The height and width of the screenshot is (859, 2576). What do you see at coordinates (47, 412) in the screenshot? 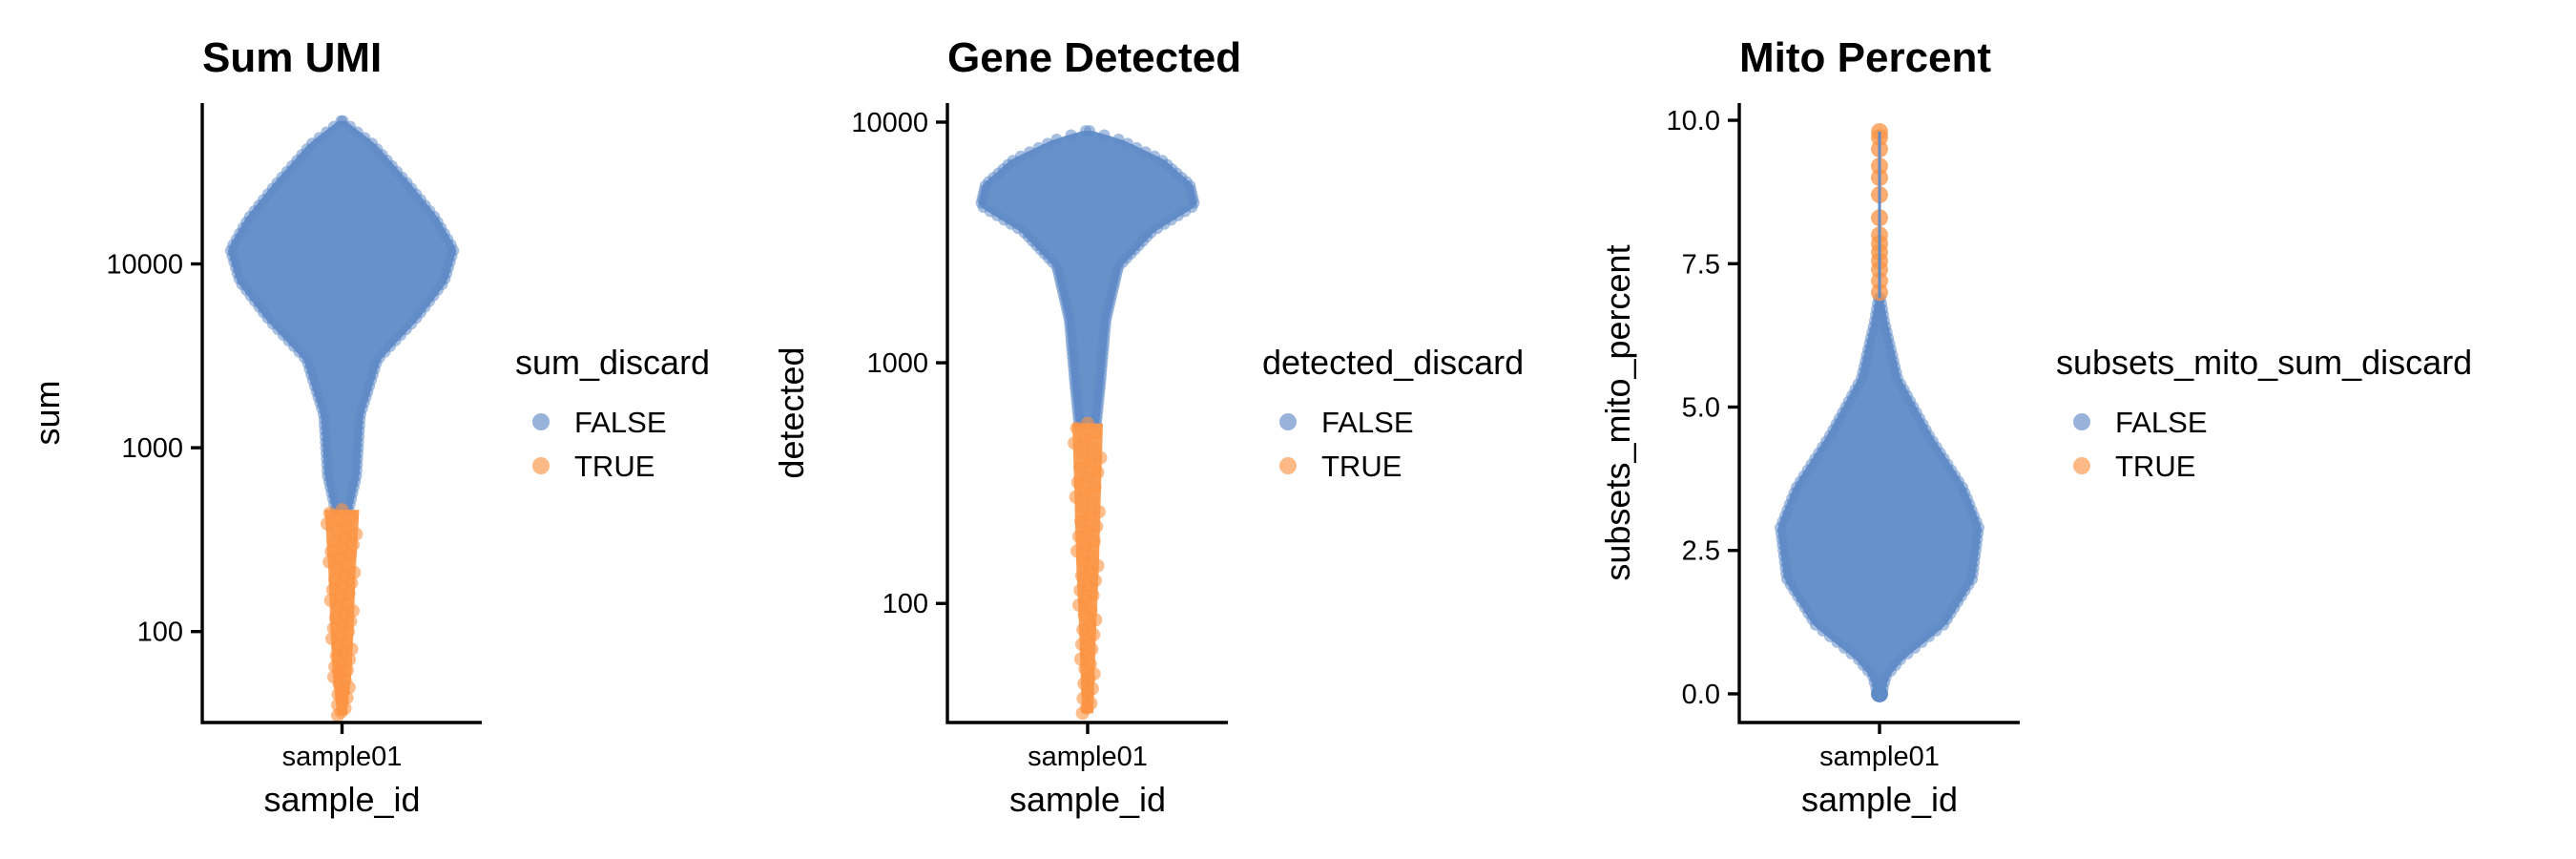
I see `y-axis-label: sum` at bounding box center [47, 412].